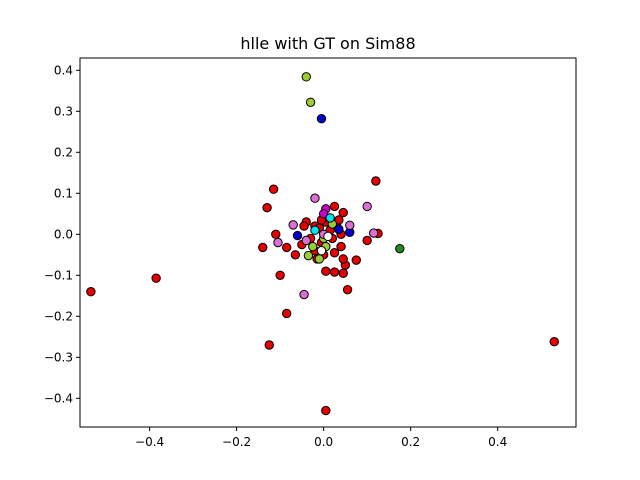 Image resolution: width=640 pixels, height=480 pixels. What do you see at coordinates (236, 442) in the screenshot?
I see `x-tick-label: −0.2` at bounding box center [236, 442].